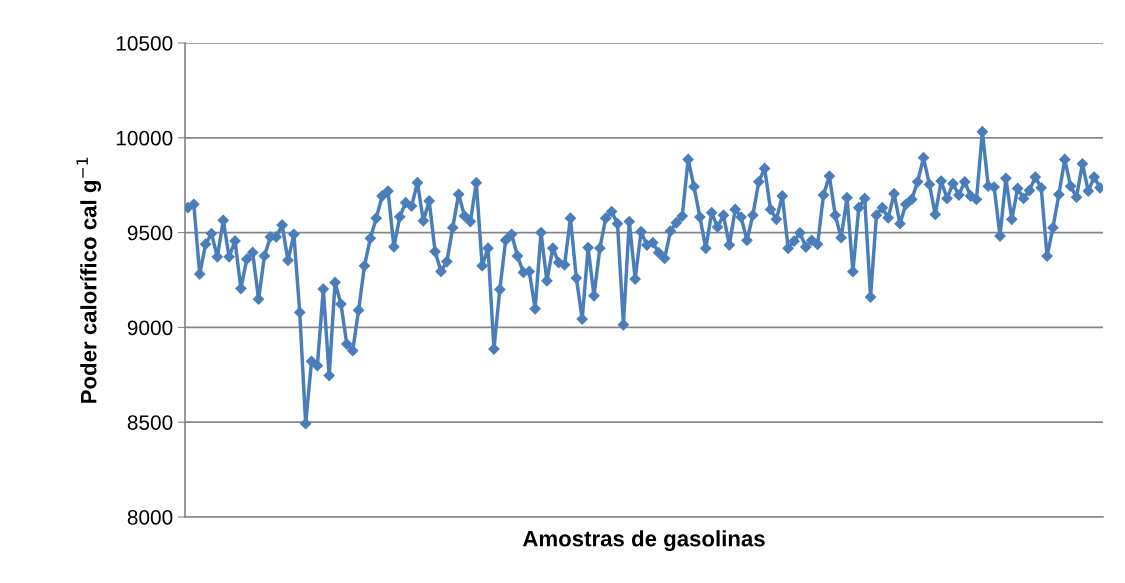  Describe the element at coordinates (150, 422) in the screenshot. I see `y-tick-label: 8500` at that location.